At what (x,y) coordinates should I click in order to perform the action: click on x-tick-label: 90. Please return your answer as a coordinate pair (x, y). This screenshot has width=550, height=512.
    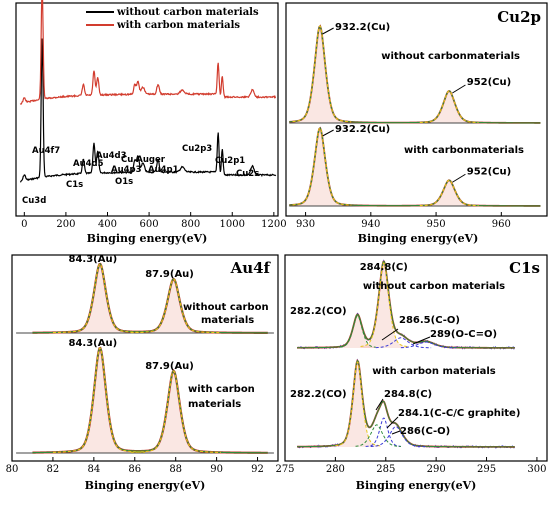
    Looking at the image, I should click on (216, 469).